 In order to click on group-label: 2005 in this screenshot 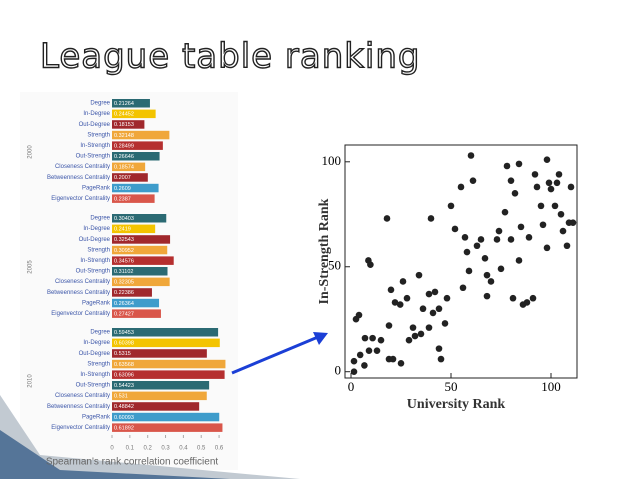, I will do `click(31, 267)`.